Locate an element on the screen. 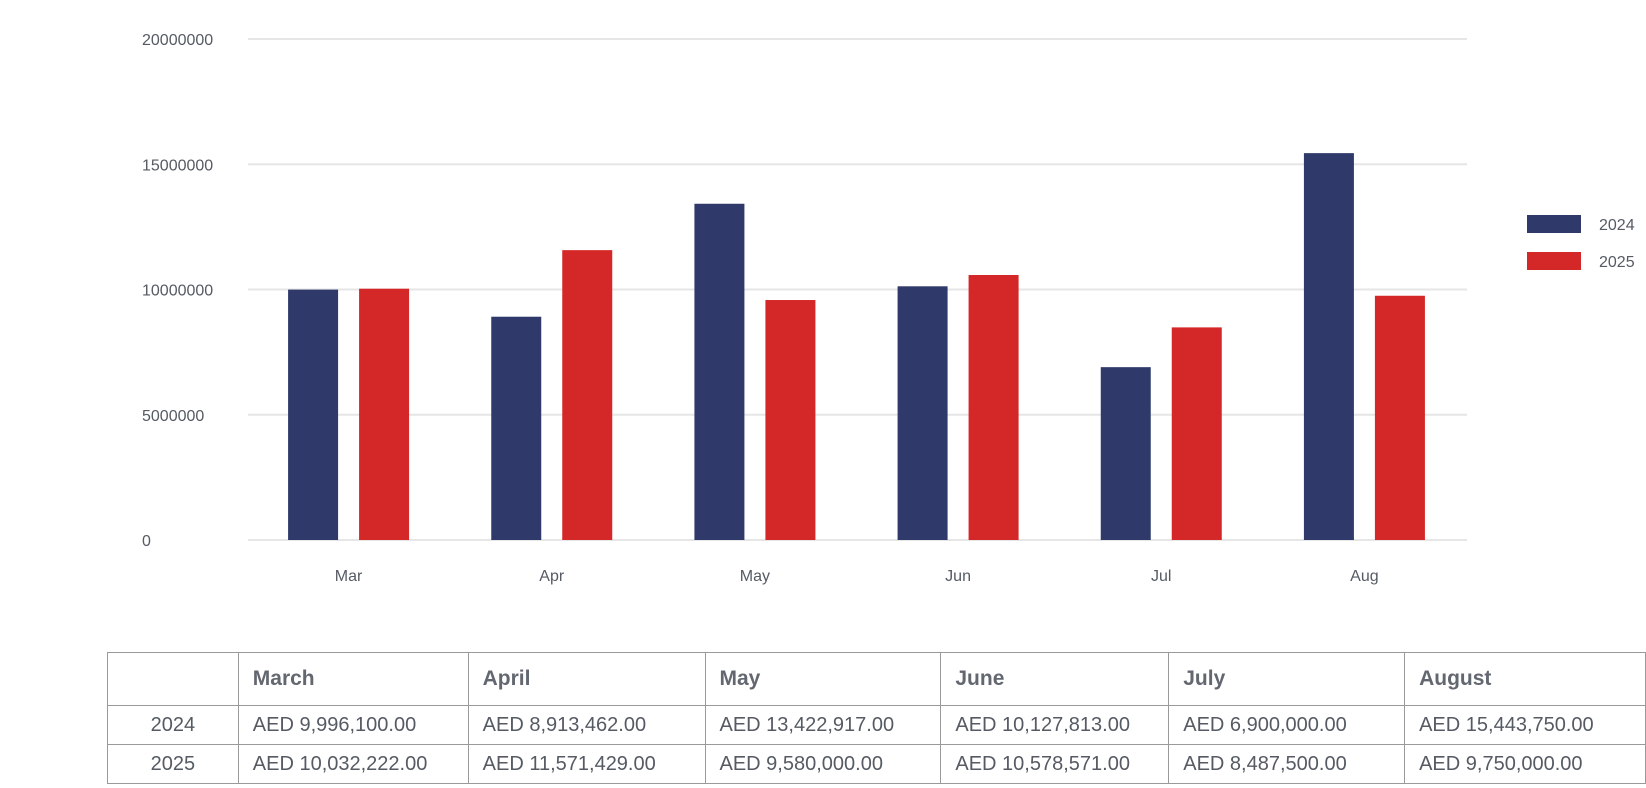 Image resolution: width=1646 pixels, height=788 pixels. x-tick-label: Apr is located at coordinates (552, 576).